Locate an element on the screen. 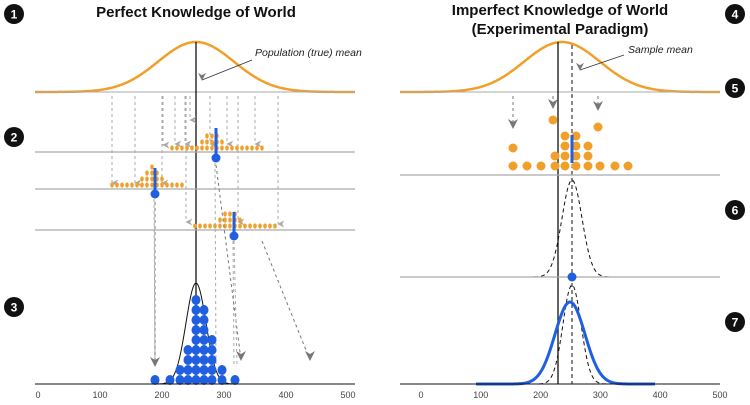 This screenshot has width=750, height=405. panel-title: Perfect Knowledge of World is located at coordinates (196, 12).